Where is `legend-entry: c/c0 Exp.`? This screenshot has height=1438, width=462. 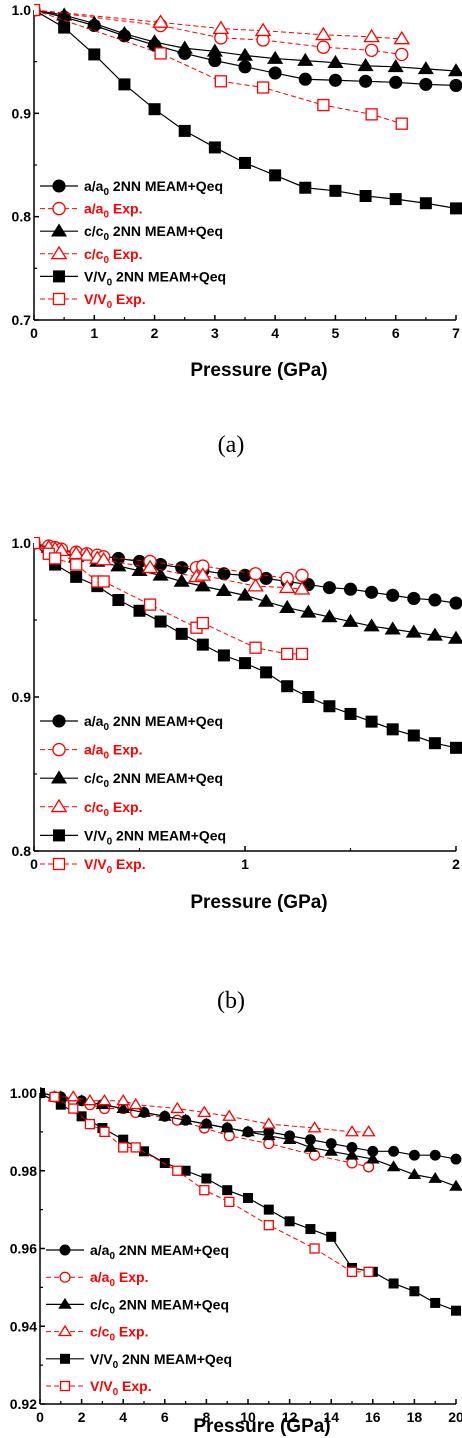
legend-entry: c/c0 Exp. is located at coordinates (91, 255).